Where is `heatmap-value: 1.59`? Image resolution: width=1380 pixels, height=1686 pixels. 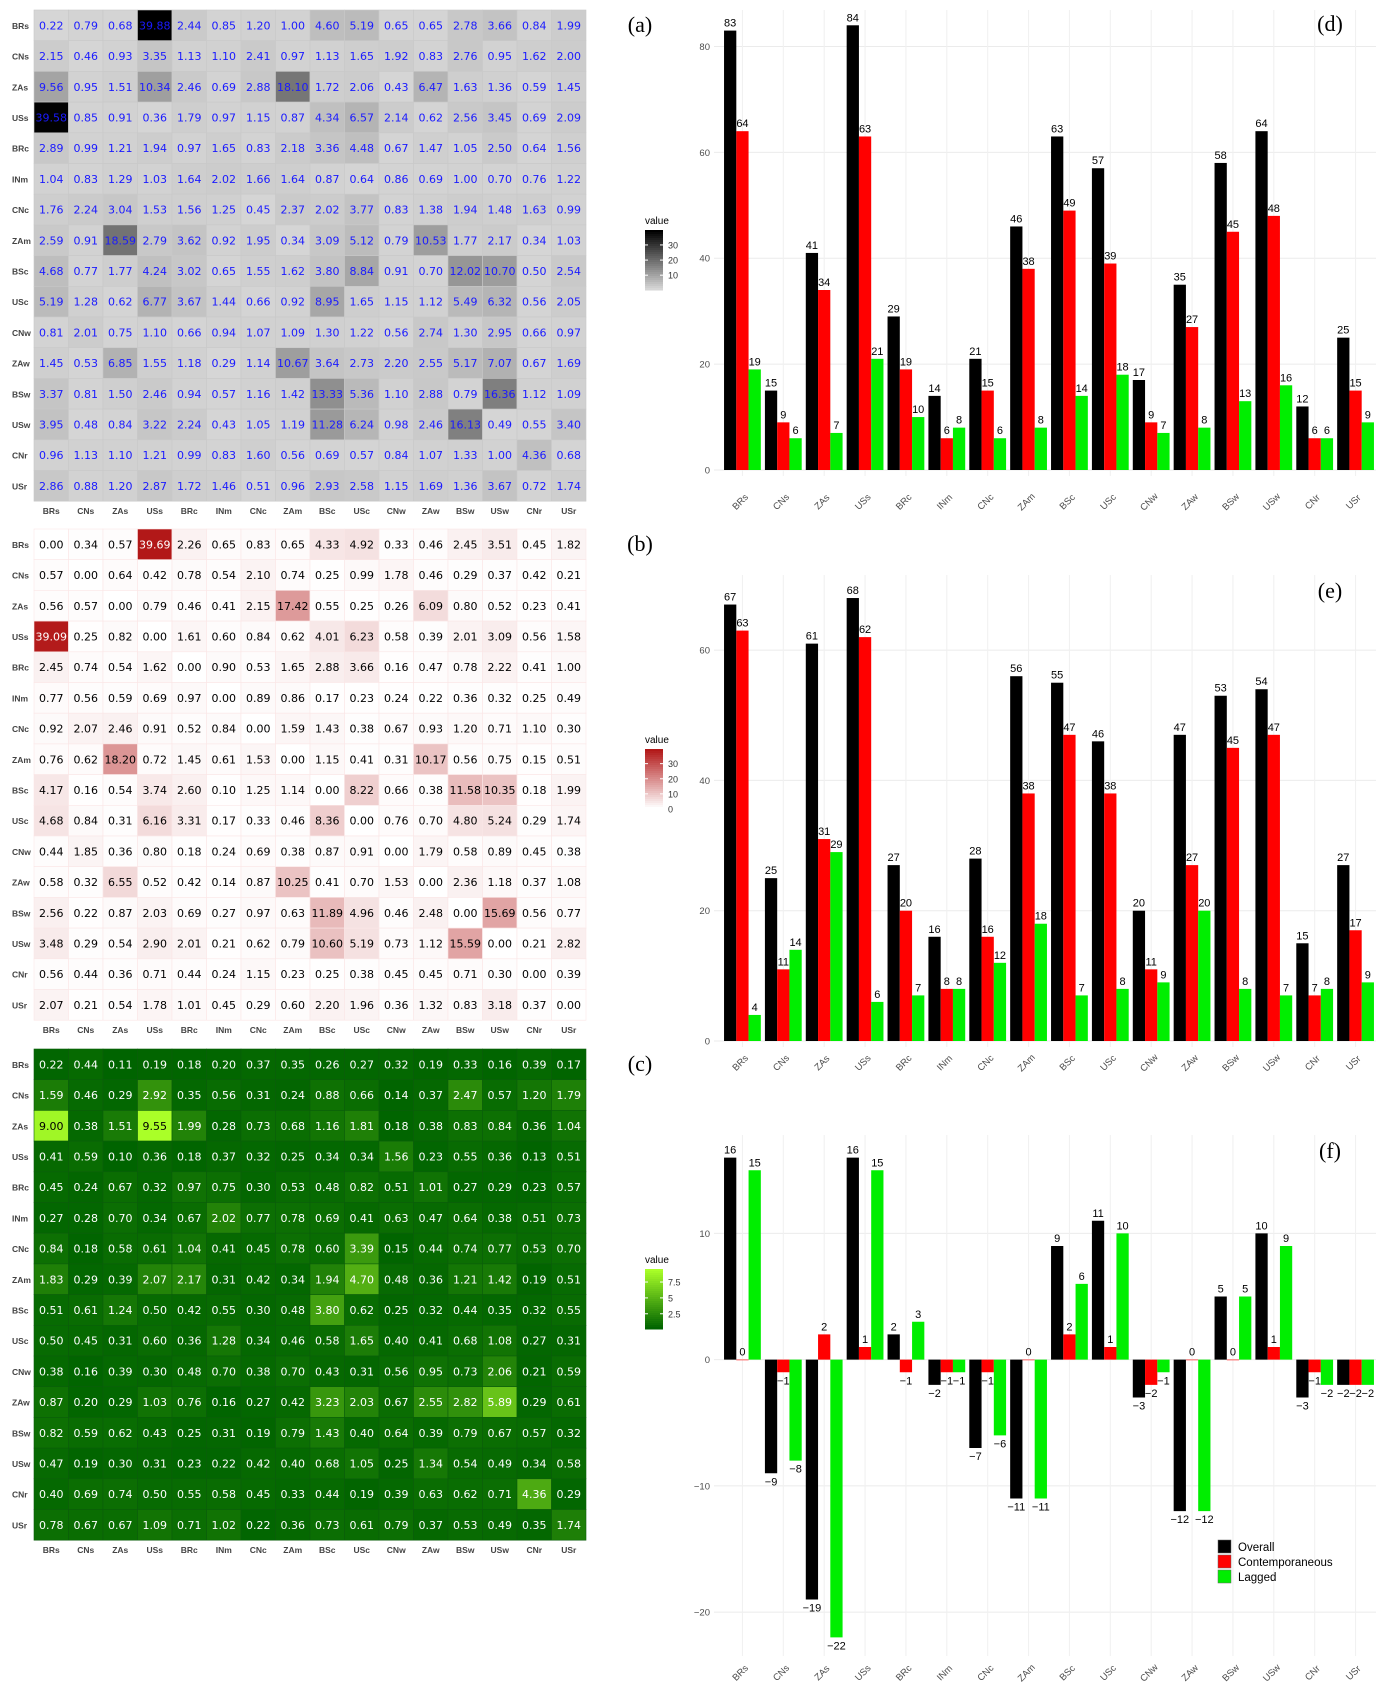 heatmap-value: 1.59 is located at coordinates (51, 1095).